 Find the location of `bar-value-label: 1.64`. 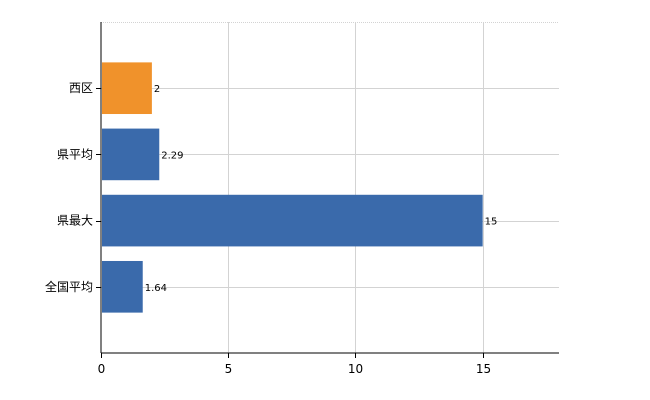

bar-value-label: 1.64 is located at coordinates (156, 288).